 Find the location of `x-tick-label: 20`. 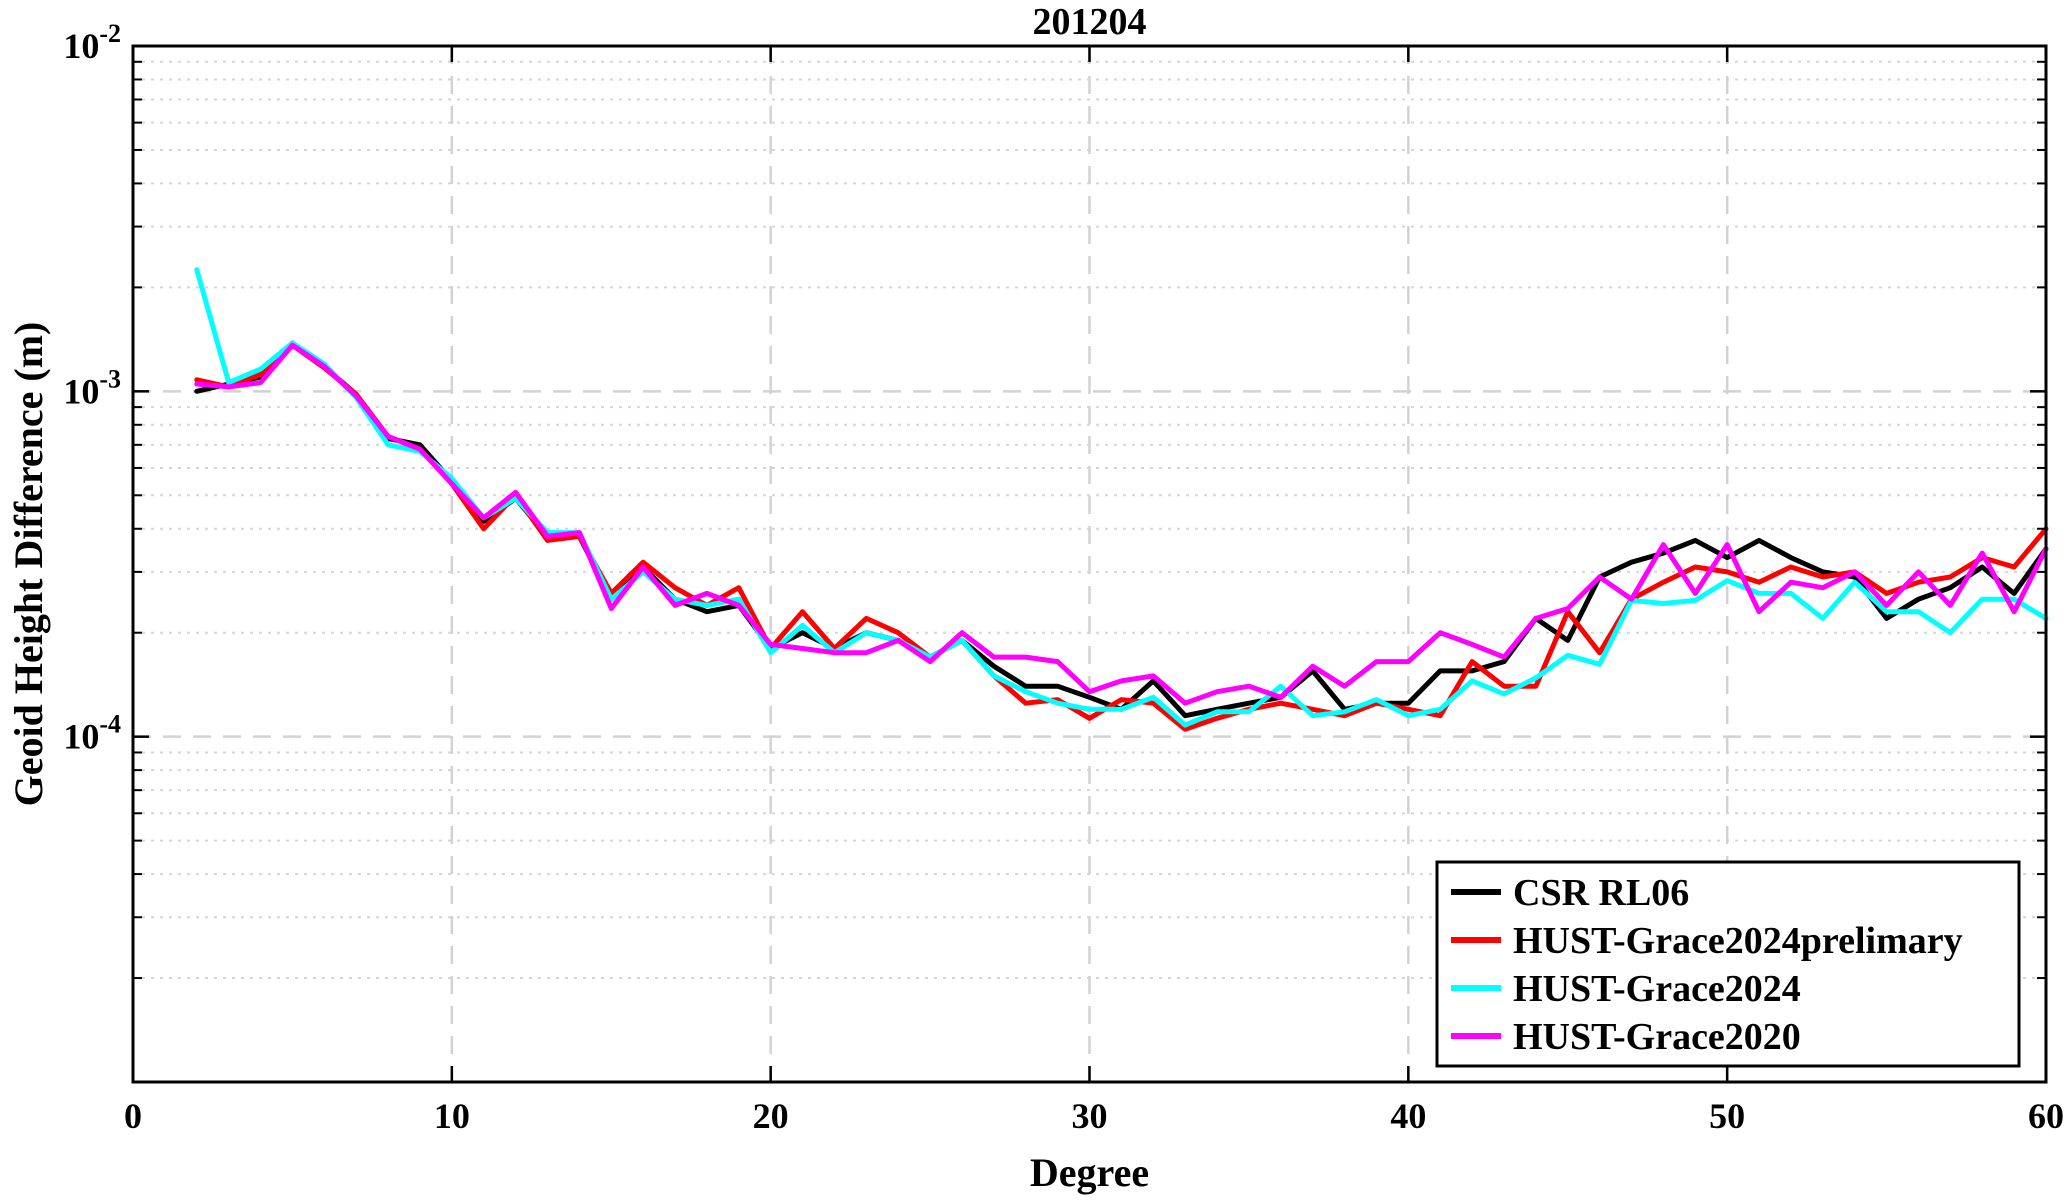

x-tick-label: 20 is located at coordinates (771, 1116).